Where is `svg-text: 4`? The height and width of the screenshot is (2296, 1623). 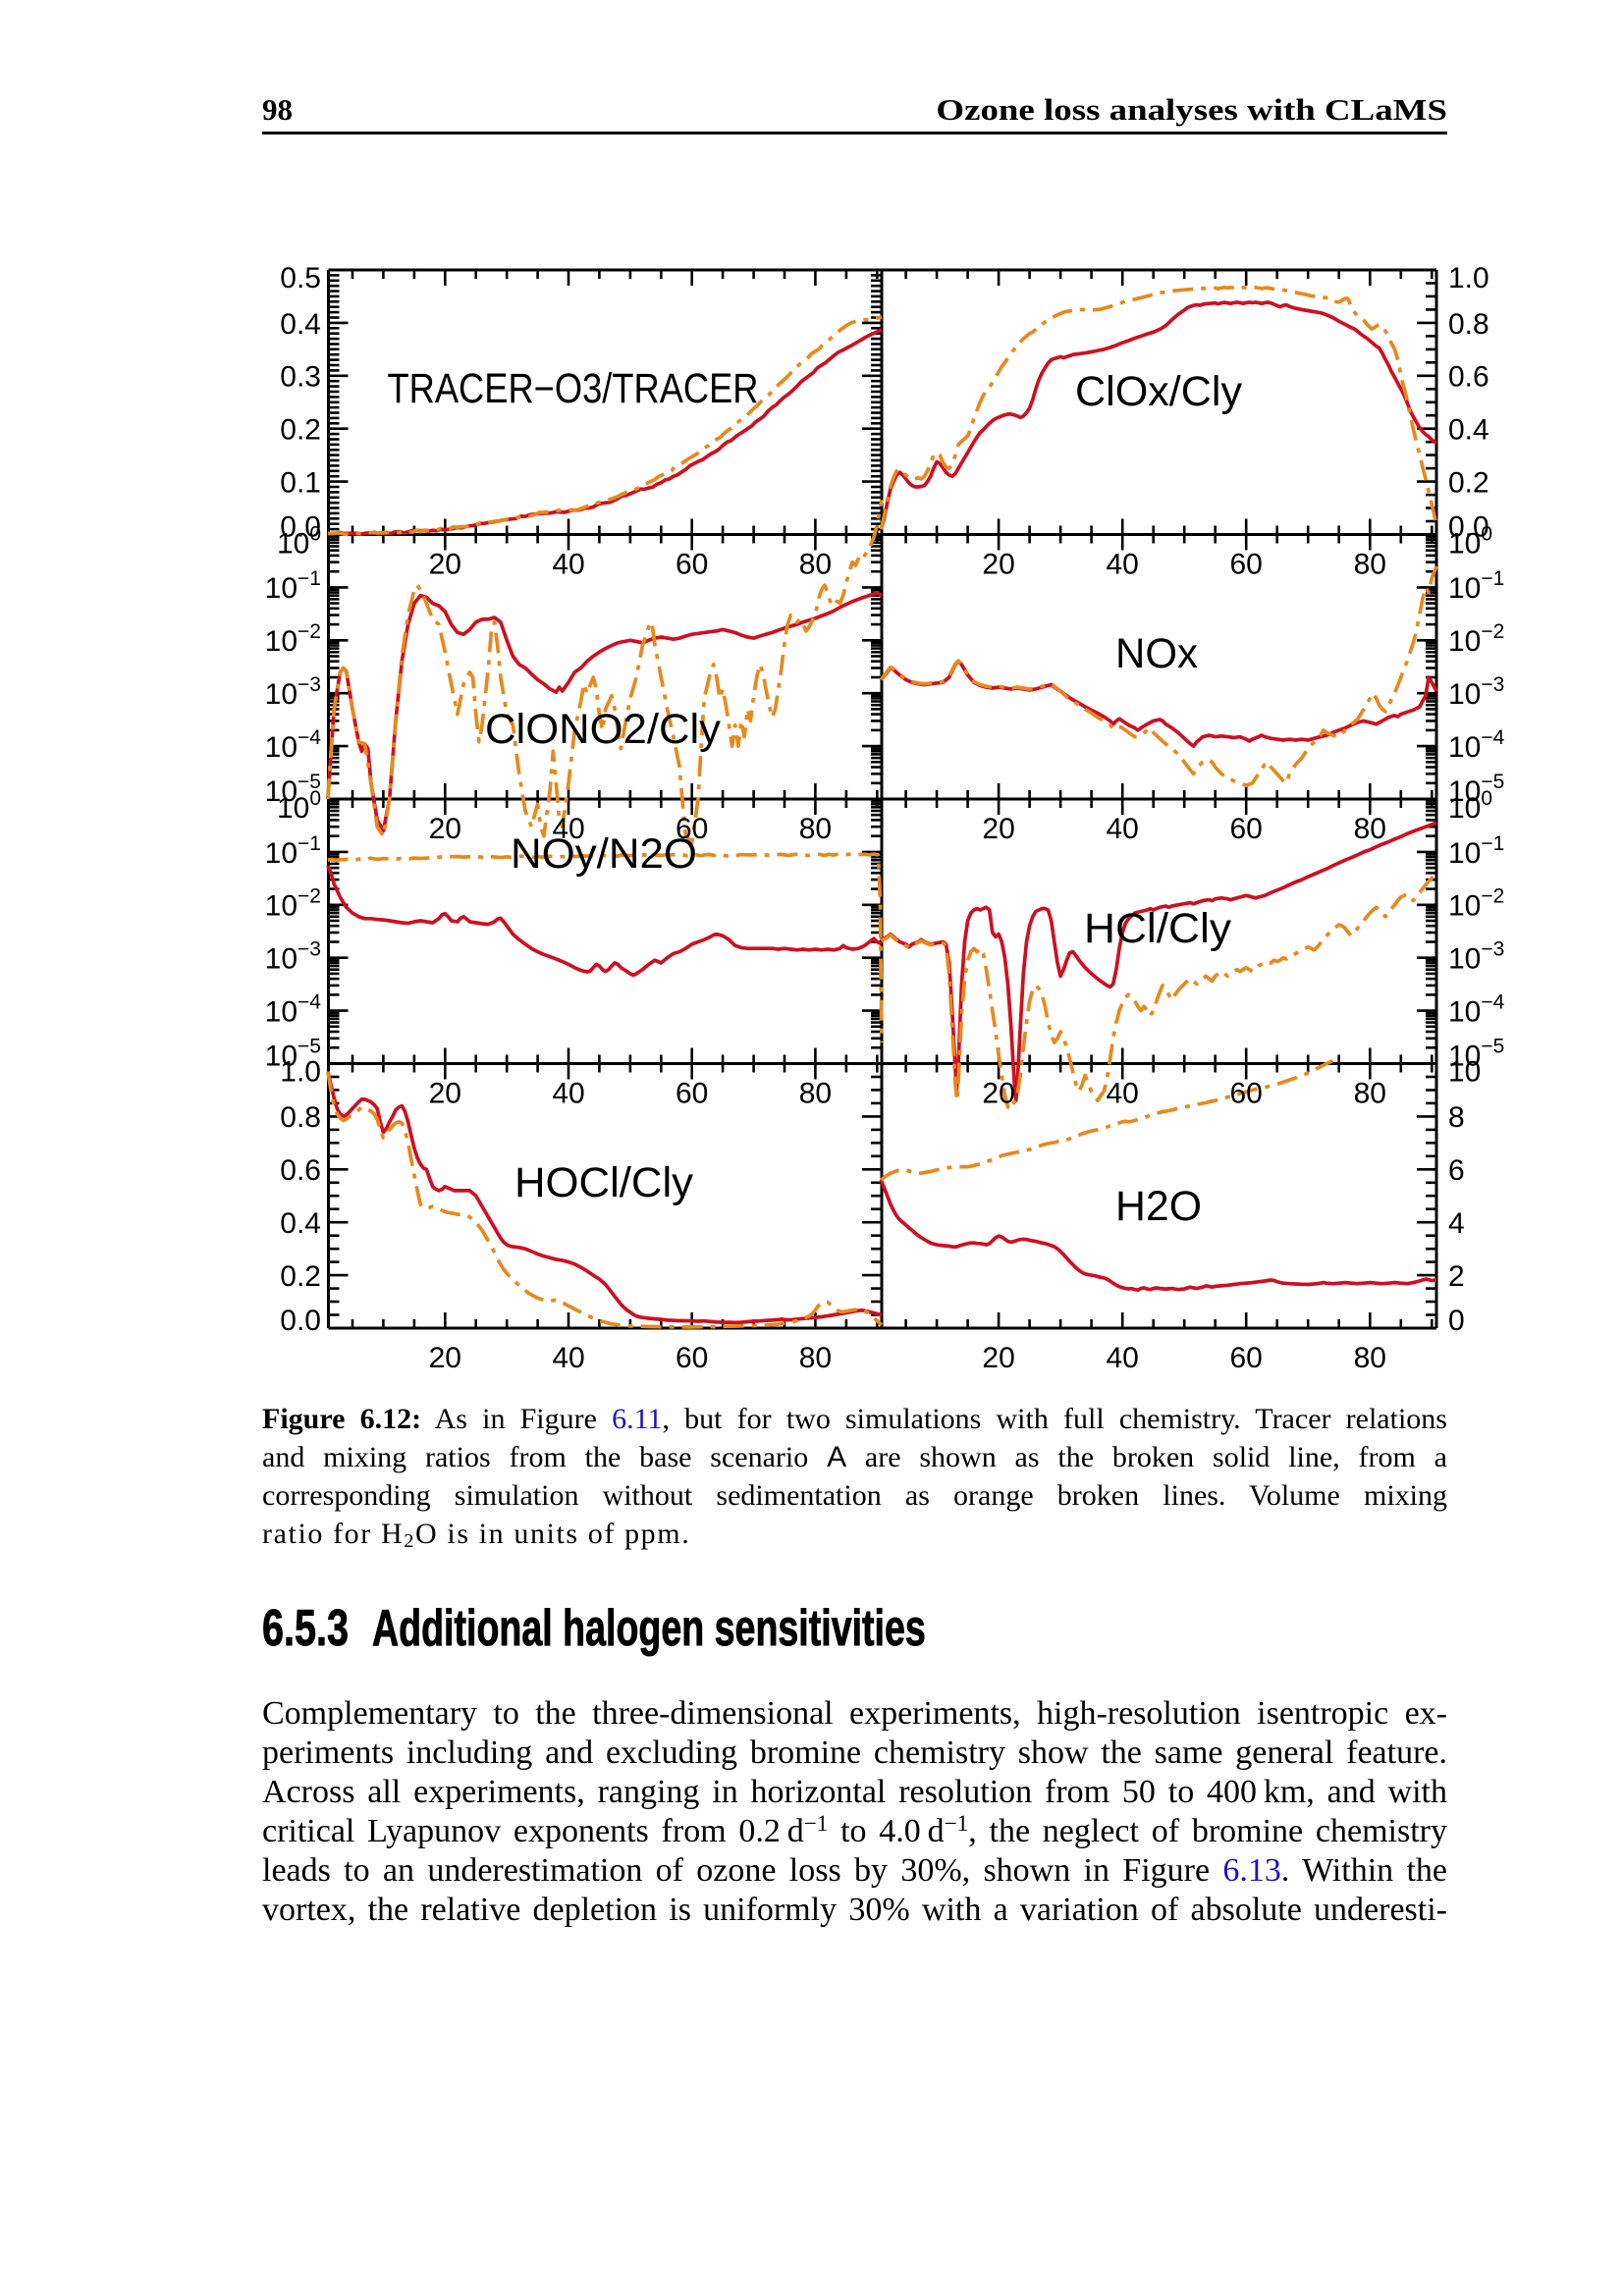
svg-text: 4 is located at coordinates (1456, 1223).